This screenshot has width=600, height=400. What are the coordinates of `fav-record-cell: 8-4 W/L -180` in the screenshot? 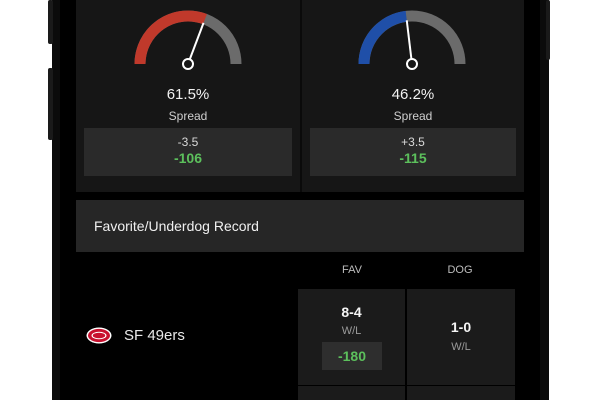 It's located at (351, 337).